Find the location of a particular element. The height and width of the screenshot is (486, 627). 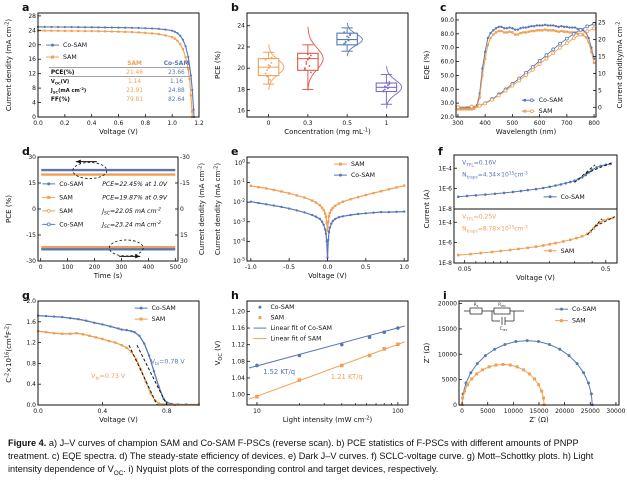

svg-text: 12 is located at coordinates (32, 74).